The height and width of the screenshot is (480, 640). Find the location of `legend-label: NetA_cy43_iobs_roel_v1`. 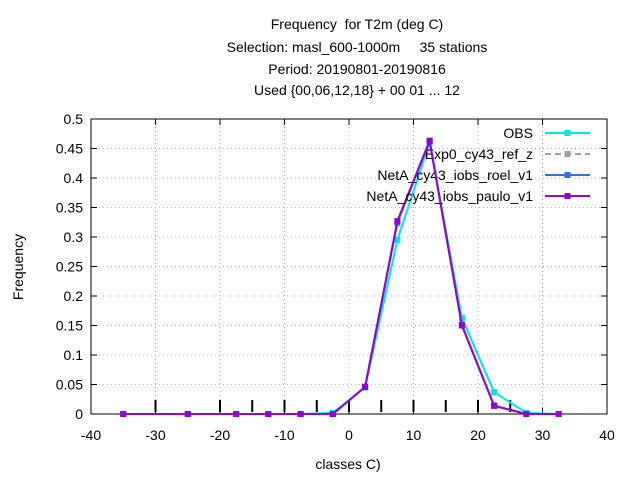

legend-label: NetA_cy43_iobs_roel_v1 is located at coordinates (455, 175).